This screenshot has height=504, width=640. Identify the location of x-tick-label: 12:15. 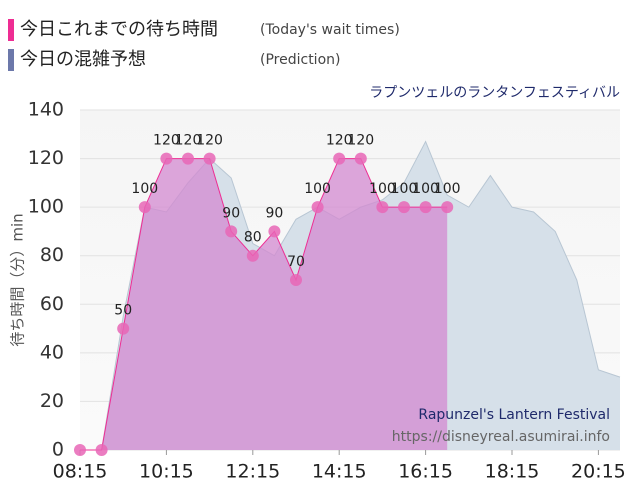
(252, 472).